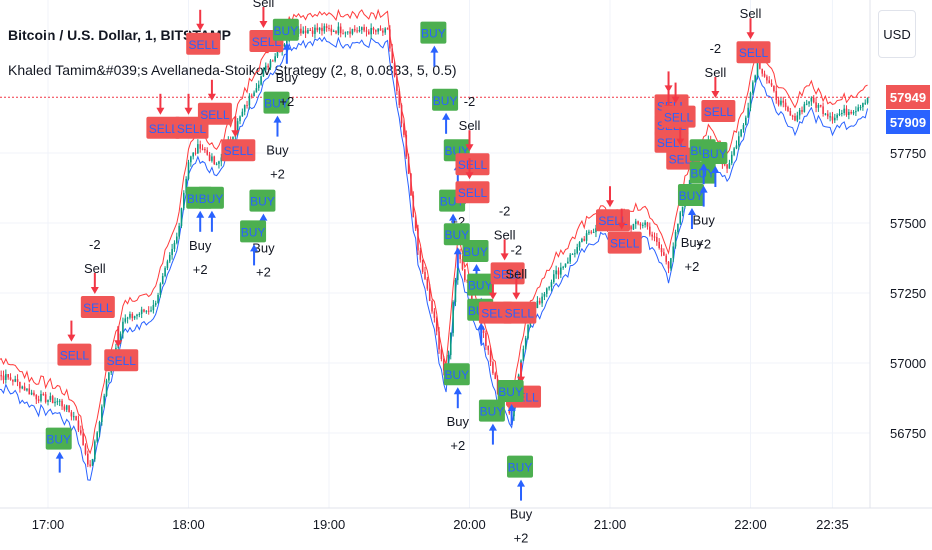 The image size is (932, 550). I want to click on y-axis: 56750 57000 57250 57500 57750, so click(897, 254).